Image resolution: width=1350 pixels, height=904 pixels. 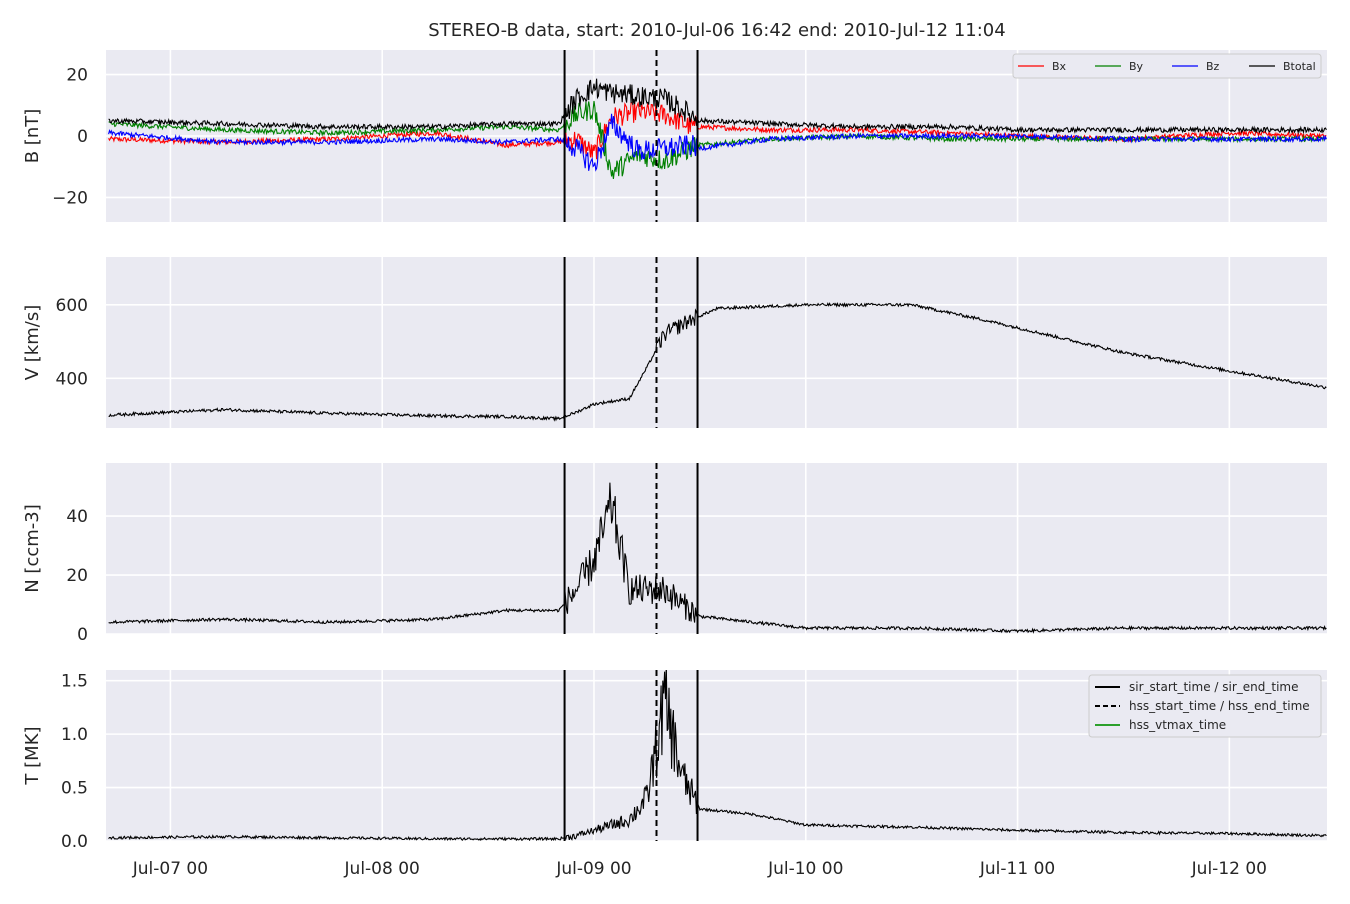 I want to click on series-group-B, so click(x=717, y=128).